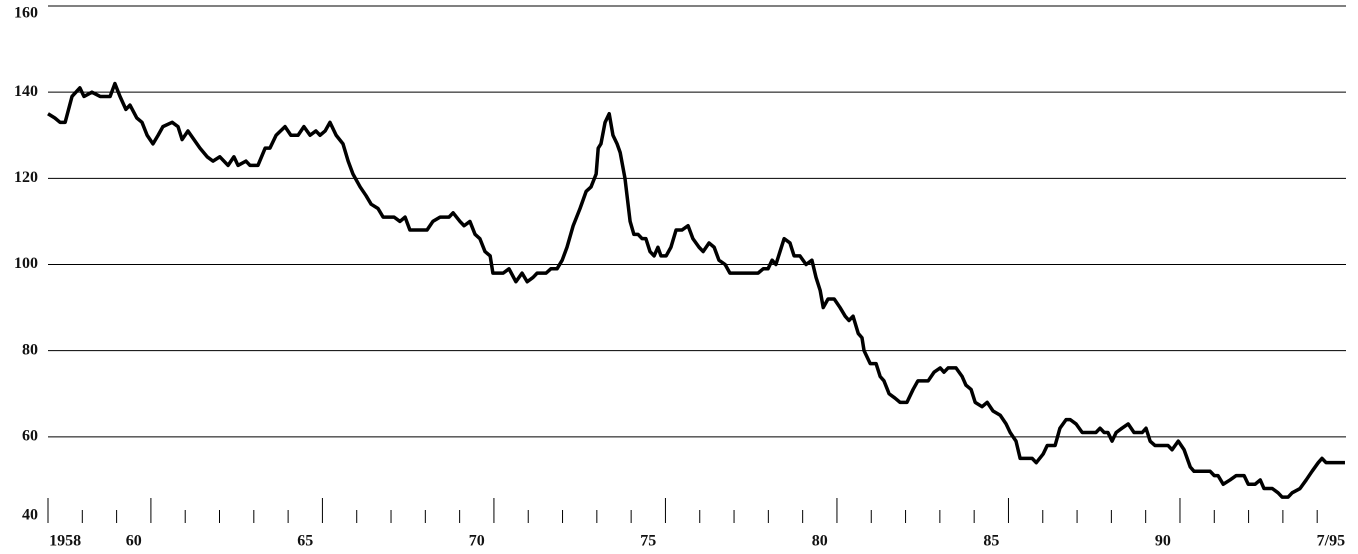 Image resolution: width=1358 pixels, height=554 pixels. I want to click on x-tick-label: 90, so click(1163, 541).